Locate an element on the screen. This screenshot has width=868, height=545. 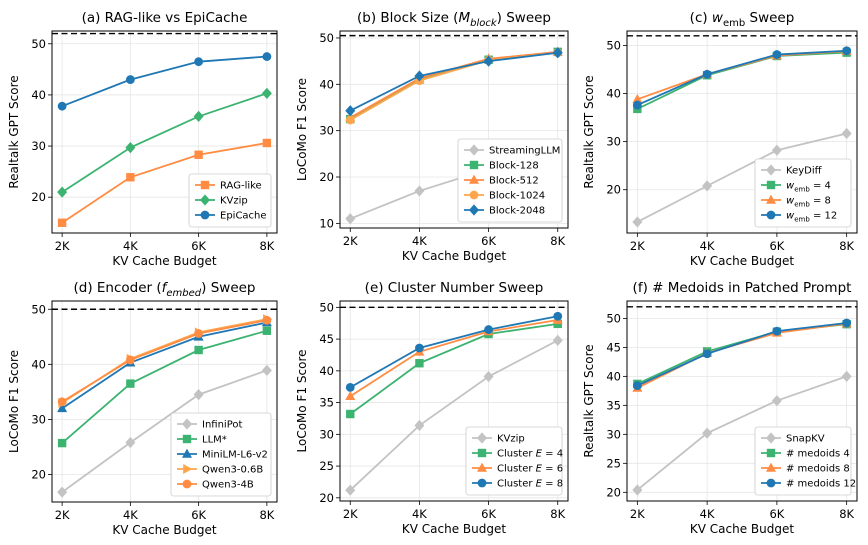
legend-label: MiniLM-L6-v2 is located at coordinates (235, 455).